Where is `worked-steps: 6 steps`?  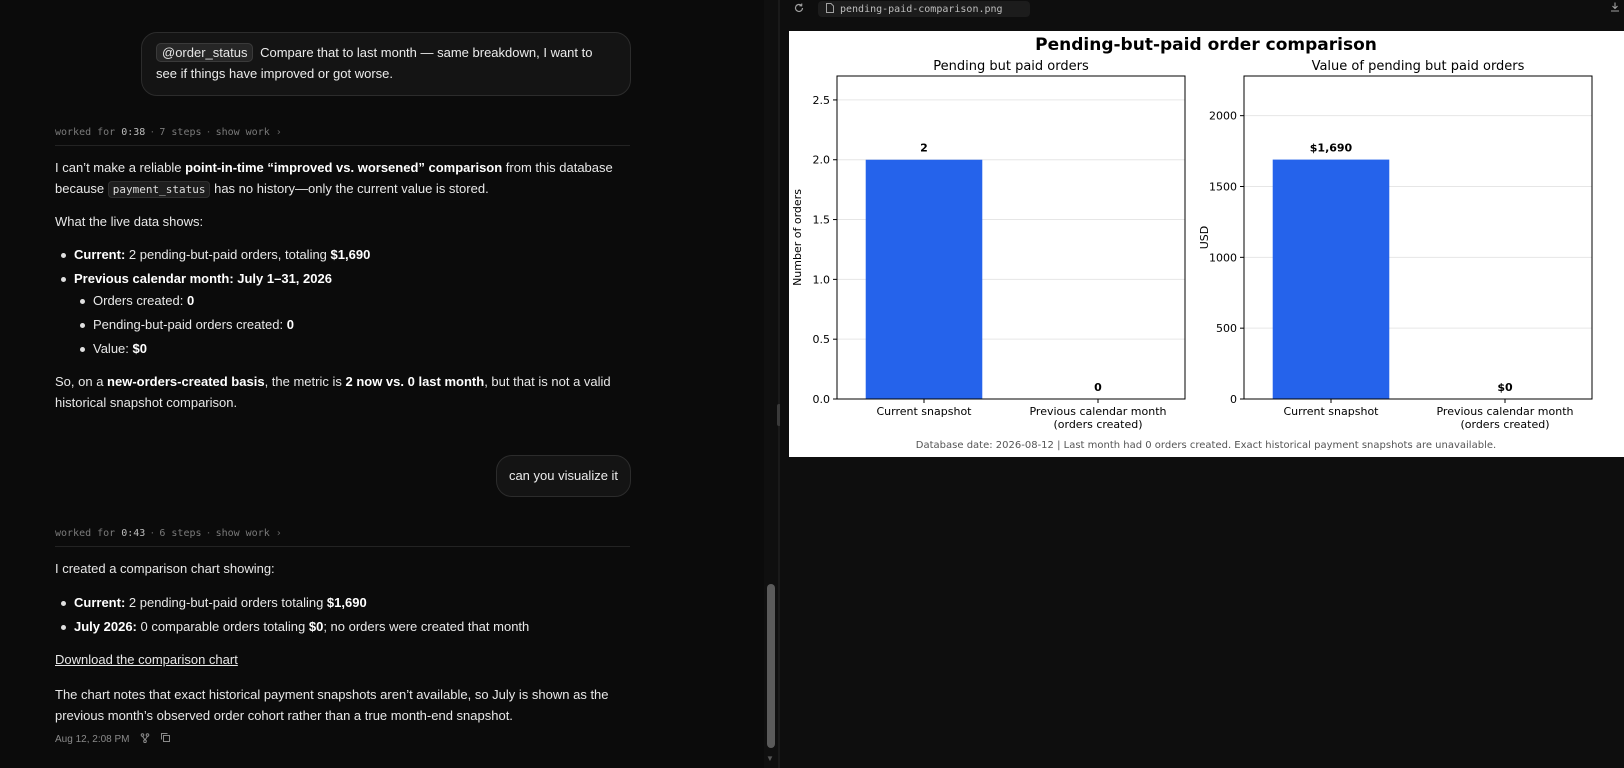
worked-steps: 6 steps is located at coordinates (180, 533).